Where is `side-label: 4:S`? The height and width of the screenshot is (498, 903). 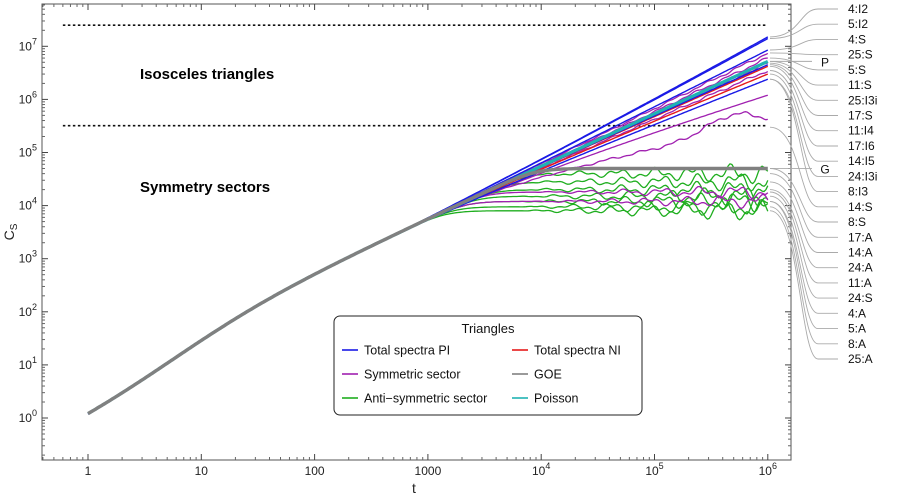 side-label: 4:S is located at coordinates (857, 39).